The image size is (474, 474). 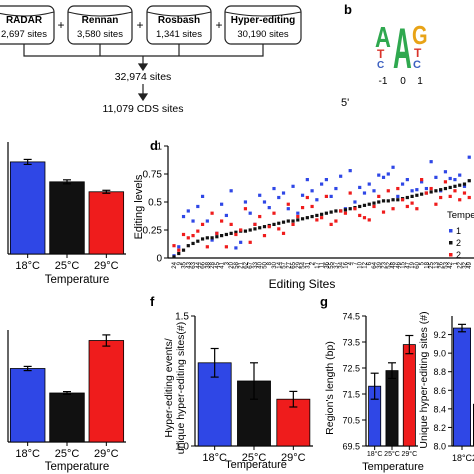 I want to click on d-xtick-label-13: 58, so click(x=237, y=264).